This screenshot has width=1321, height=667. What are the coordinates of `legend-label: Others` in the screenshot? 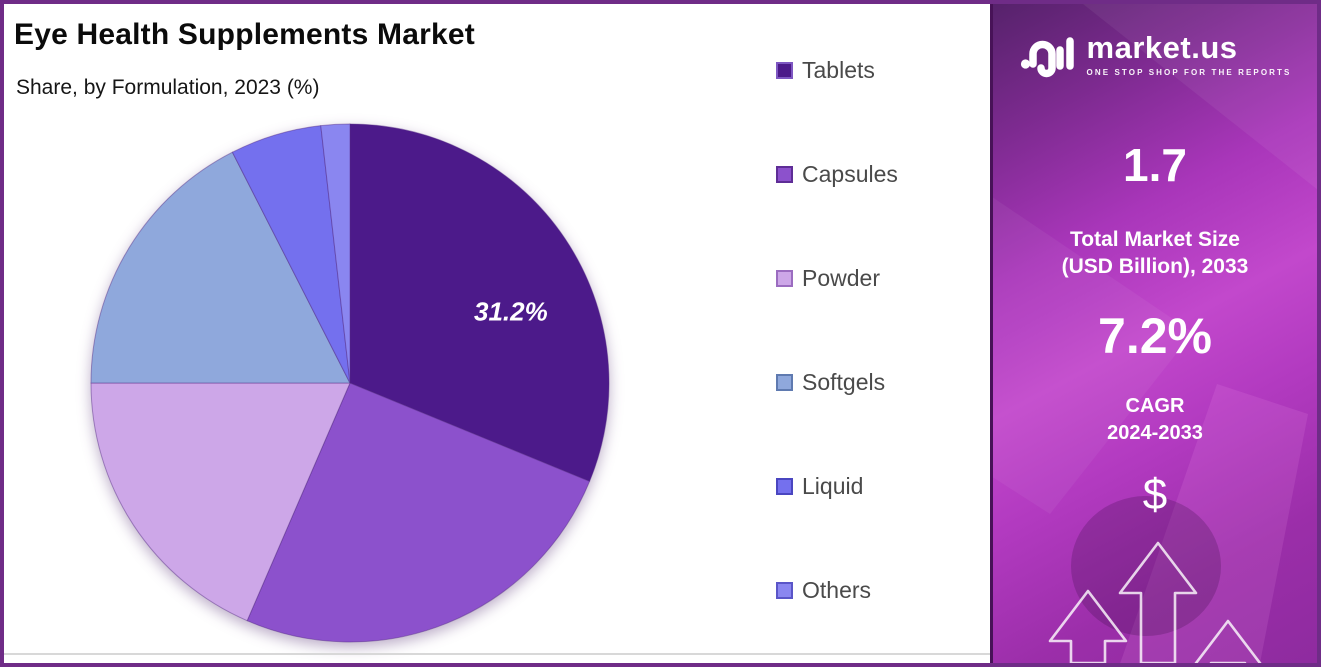 It's located at (837, 589).